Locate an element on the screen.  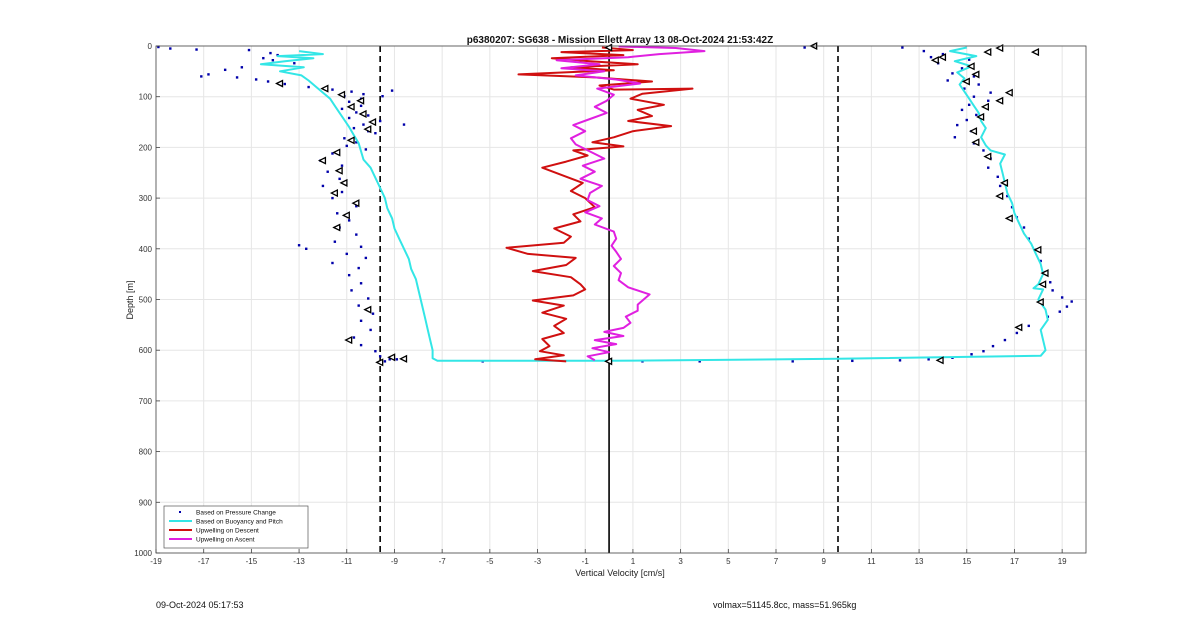
legend-box is located at coordinates (236, 527).